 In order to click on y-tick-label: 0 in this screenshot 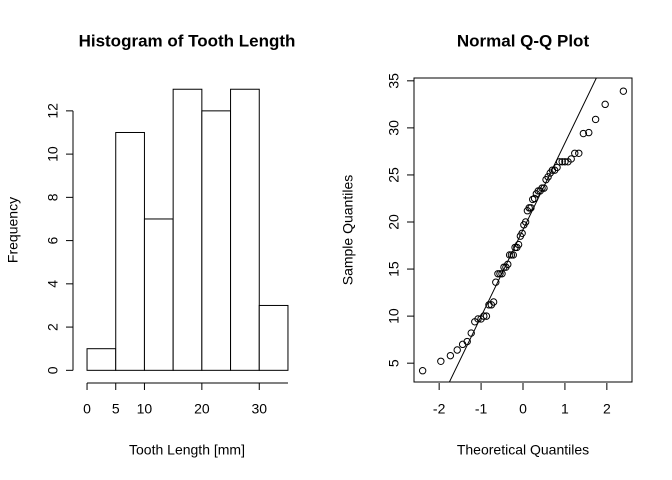, I will do `click(53, 370)`.